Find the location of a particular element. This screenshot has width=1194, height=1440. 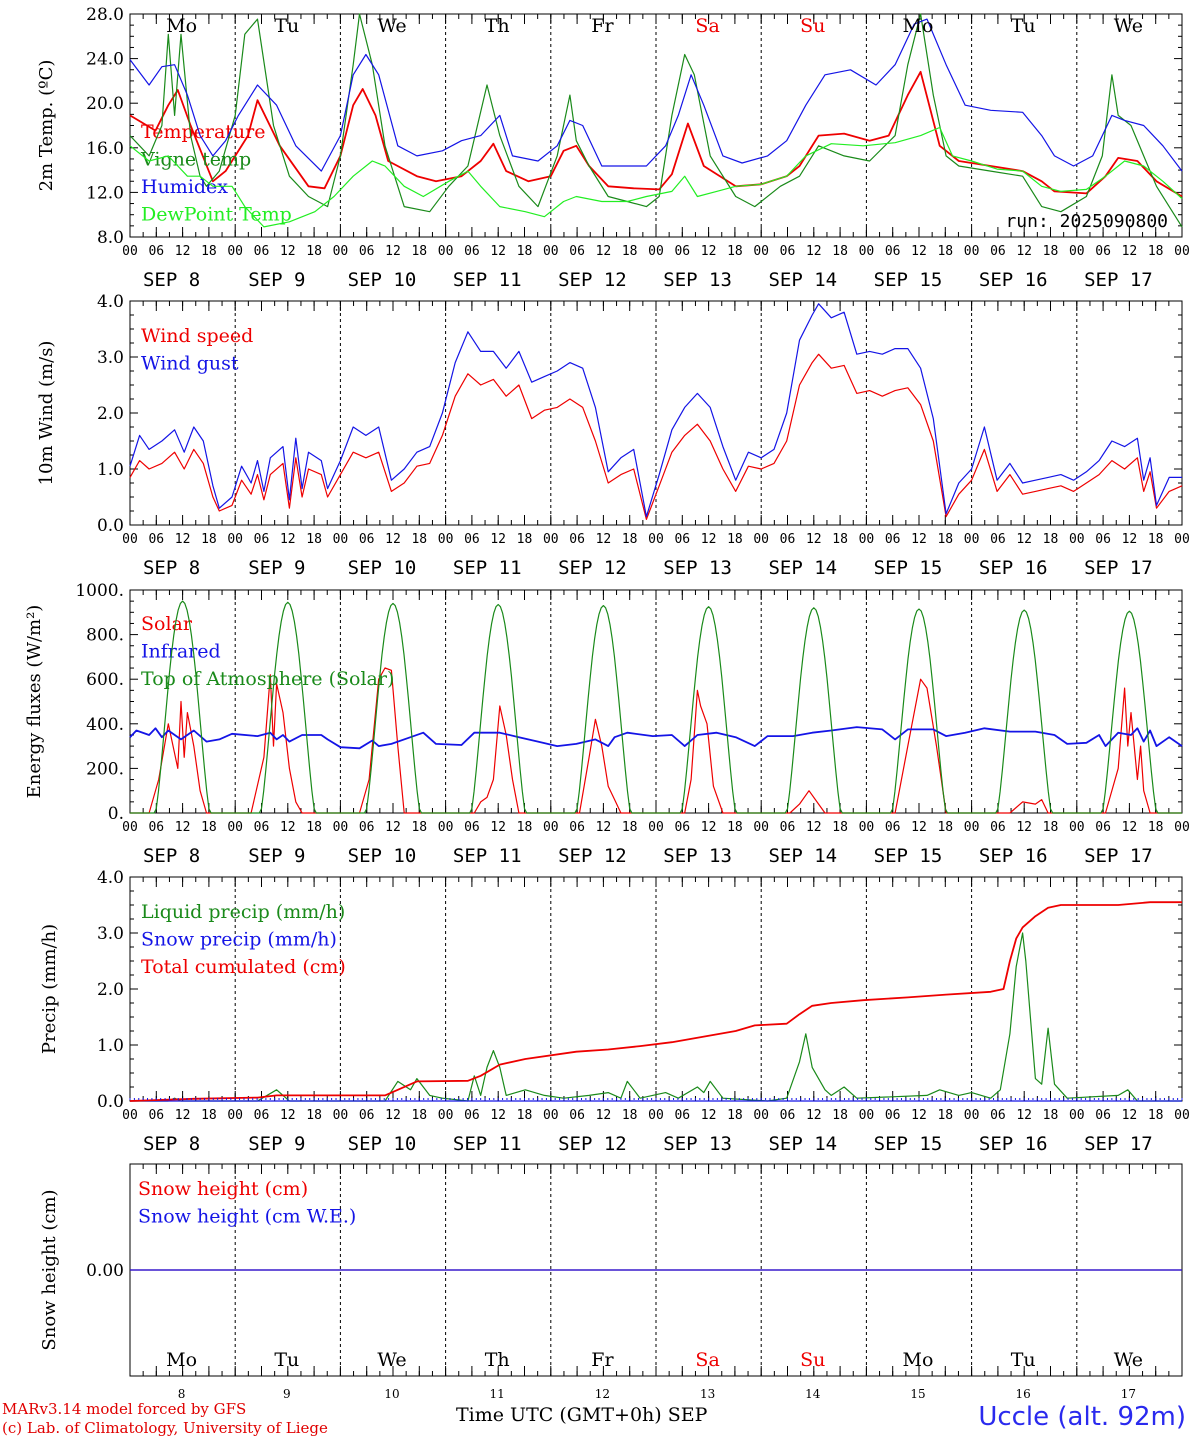

x-date-label: SEP 10 is located at coordinates (382, 856).